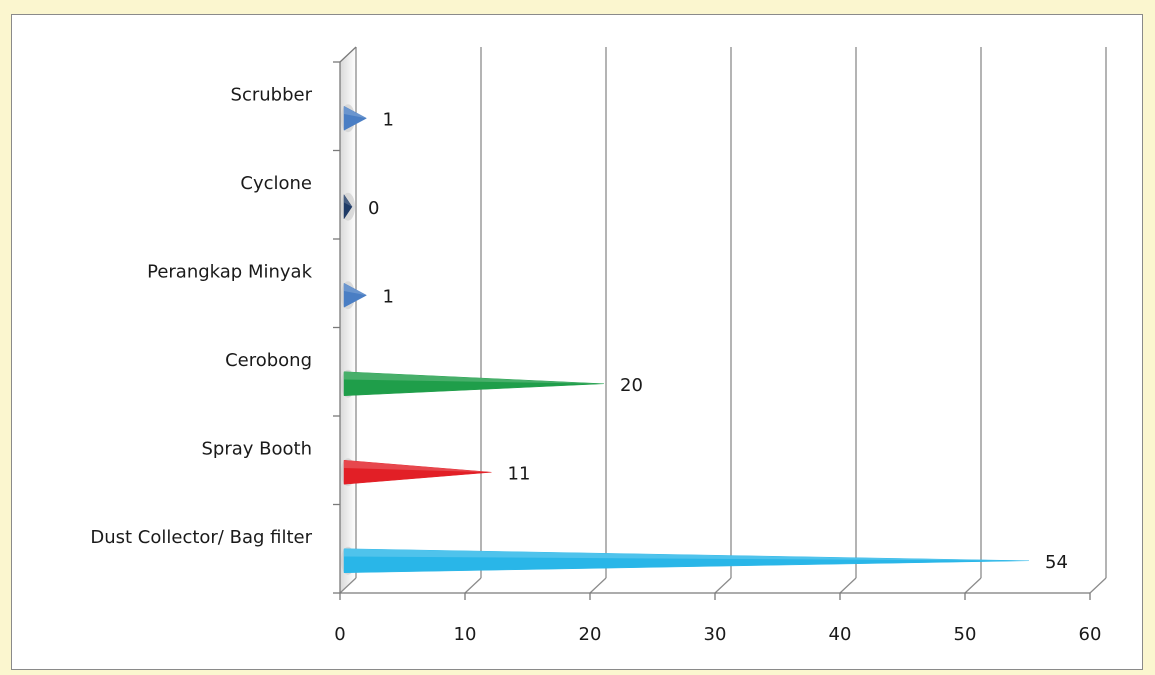 This screenshot has width=1155, height=675. I want to click on data-label: 0, so click(373, 208).